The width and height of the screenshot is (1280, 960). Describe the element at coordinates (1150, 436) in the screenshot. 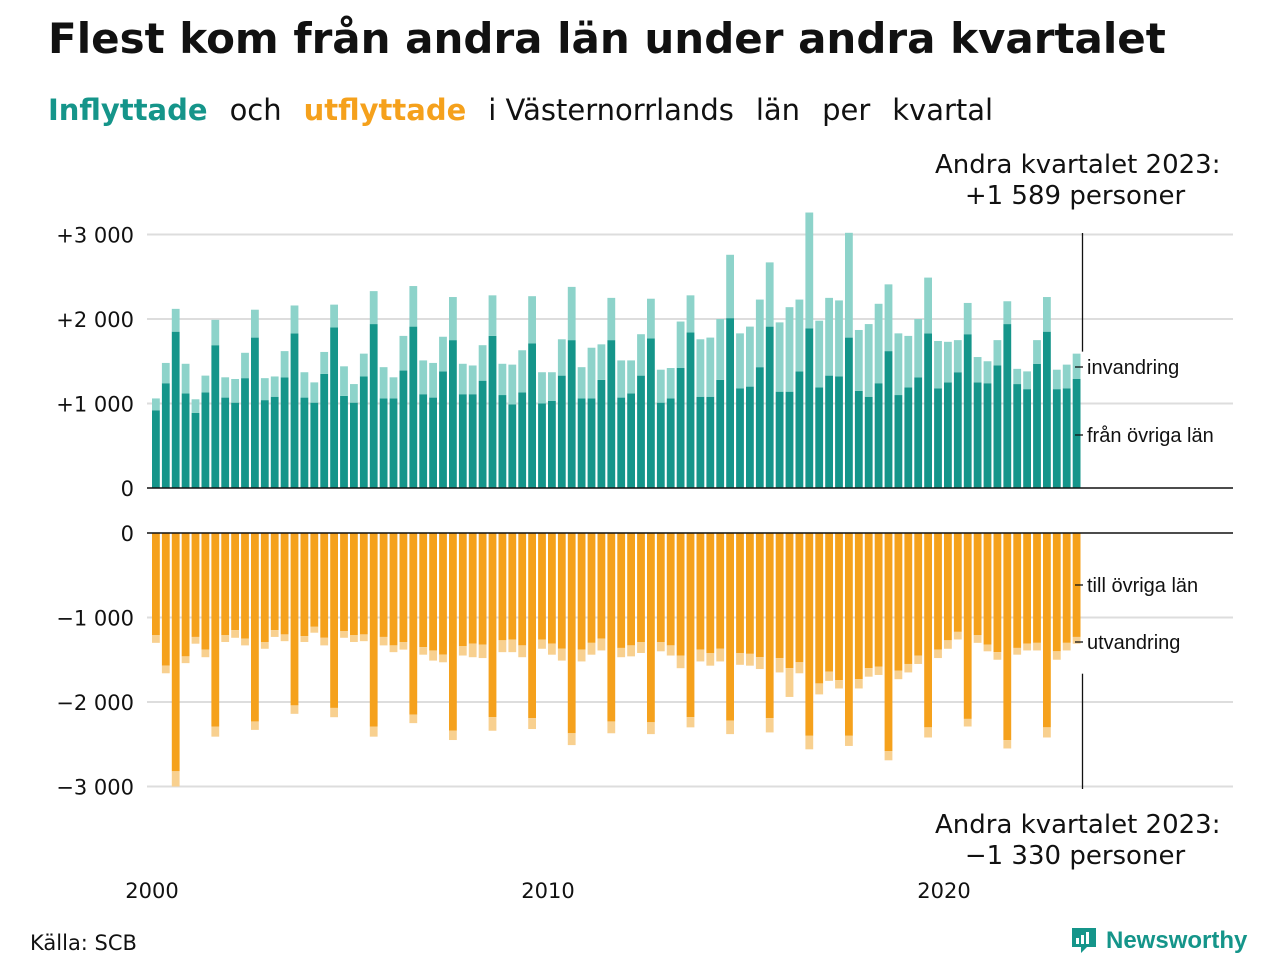

I see `legend-label: från övriga län` at that location.